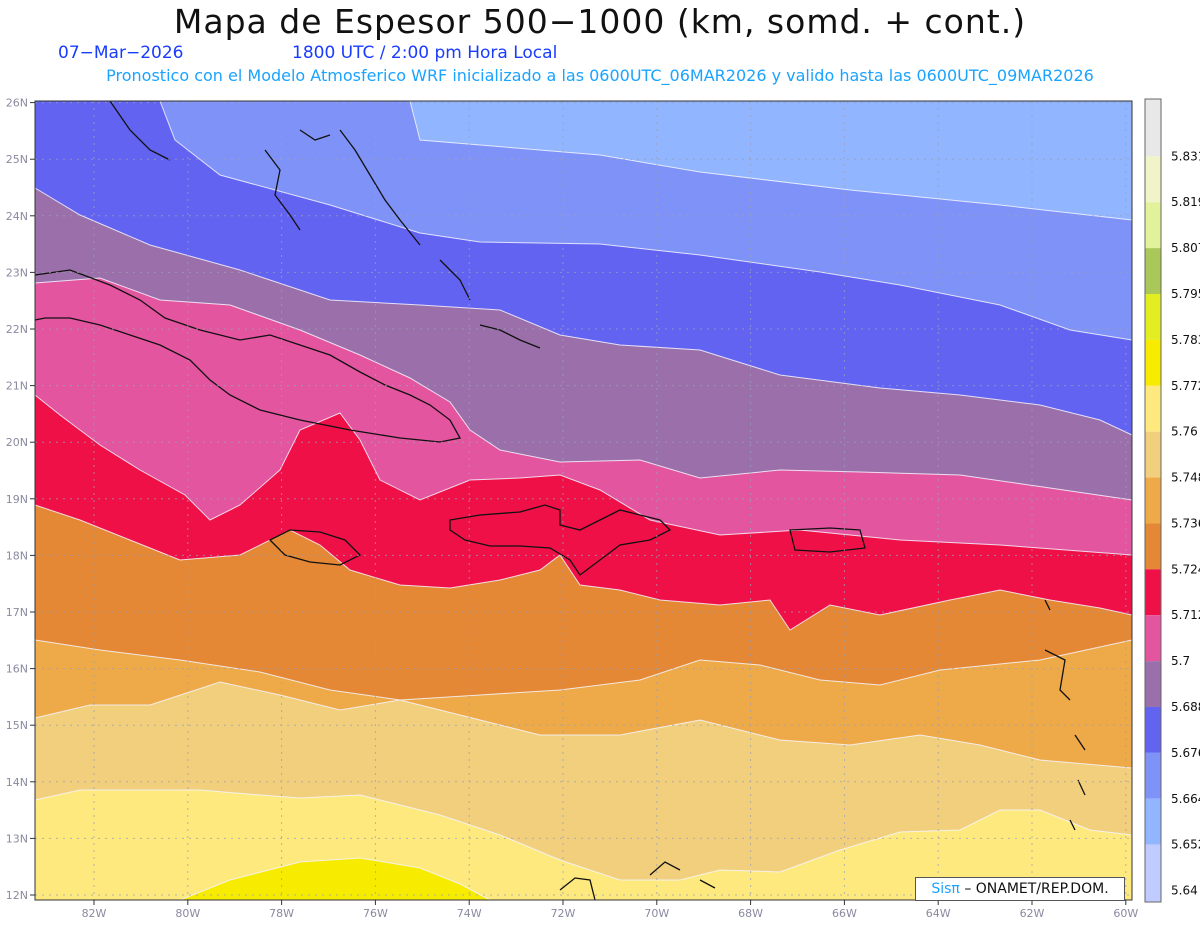 The height and width of the screenshot is (927, 1200). I want to click on lat-label: 18N, so click(17, 555).